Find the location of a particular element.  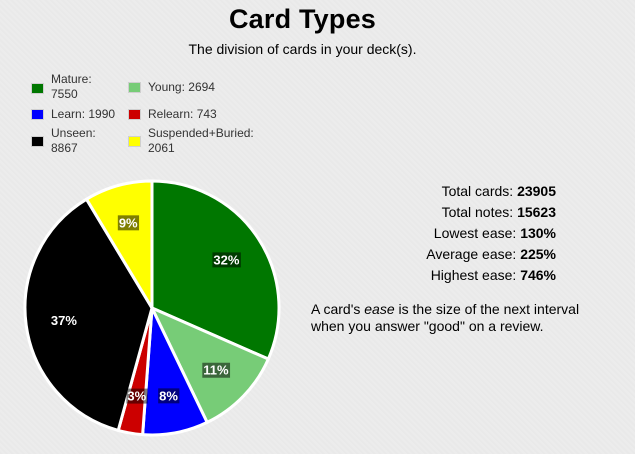

pie-label-suspended-buried: 9% is located at coordinates (128, 223).